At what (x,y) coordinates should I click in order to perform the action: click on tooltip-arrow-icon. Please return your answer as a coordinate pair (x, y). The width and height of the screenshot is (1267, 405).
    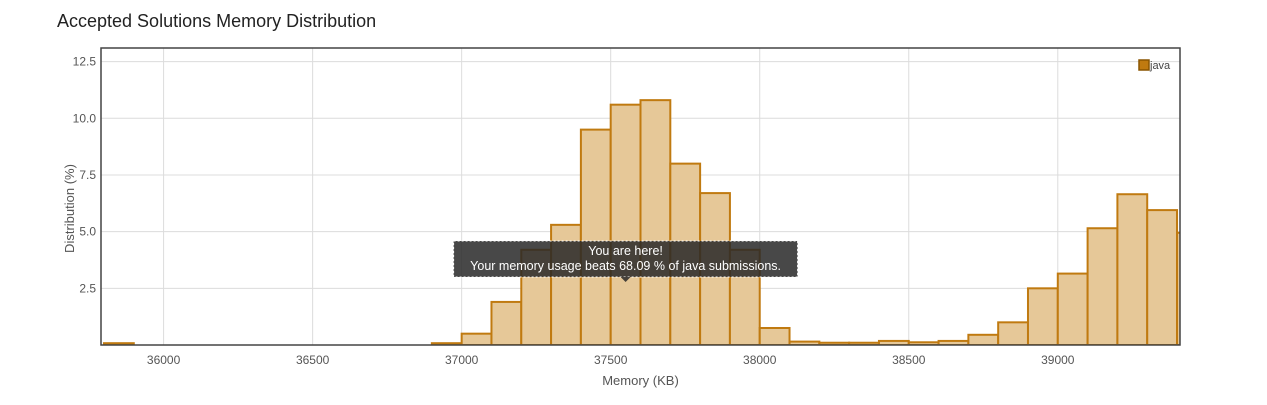
    Looking at the image, I should click on (625, 279).